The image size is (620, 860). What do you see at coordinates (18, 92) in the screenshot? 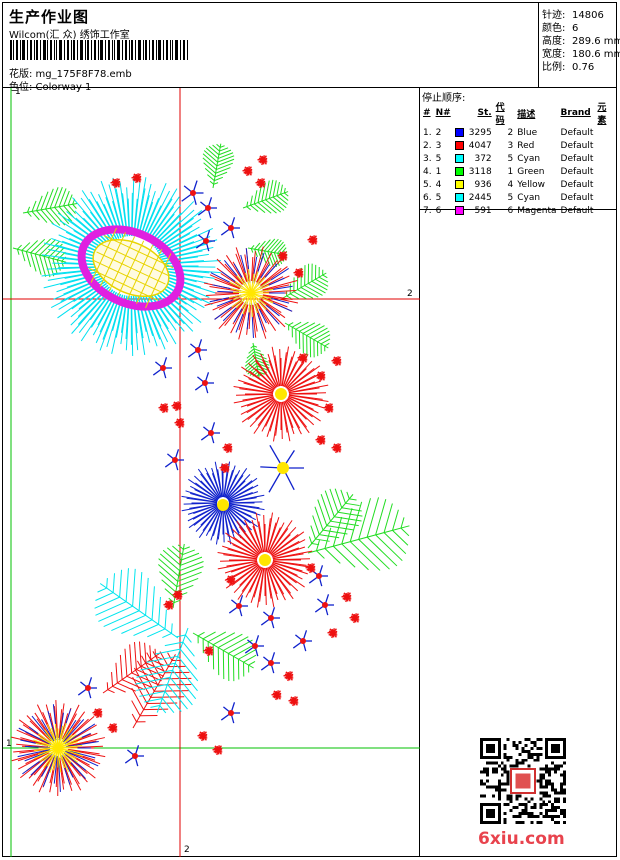
I see `axis-label-top: 1` at bounding box center [18, 92].